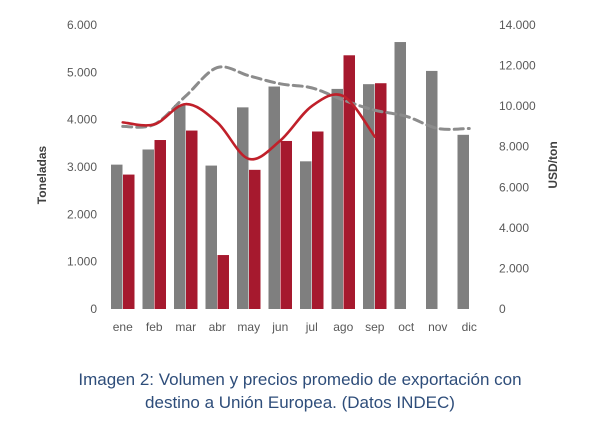 The image size is (600, 429). Describe the element at coordinates (255, 239) in the screenshot. I see `bar-volume-curr-may` at that location.